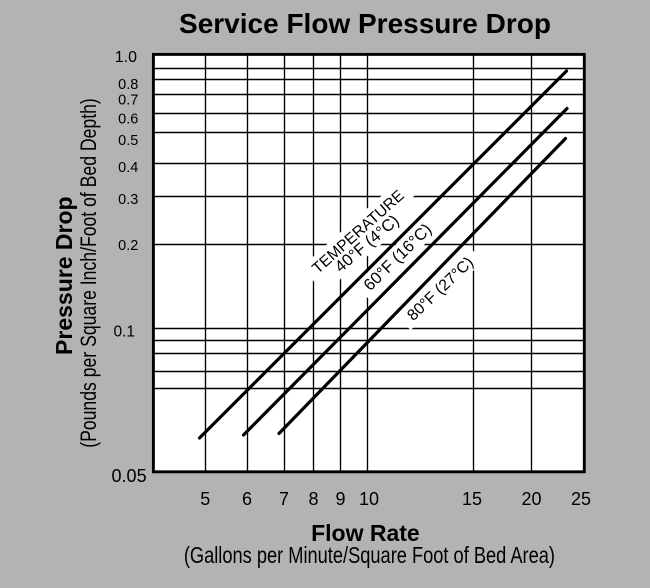 The height and width of the screenshot is (588, 650). Describe the element at coordinates (128, 101) in the screenshot. I see `svg-text: 0.7` at that location.